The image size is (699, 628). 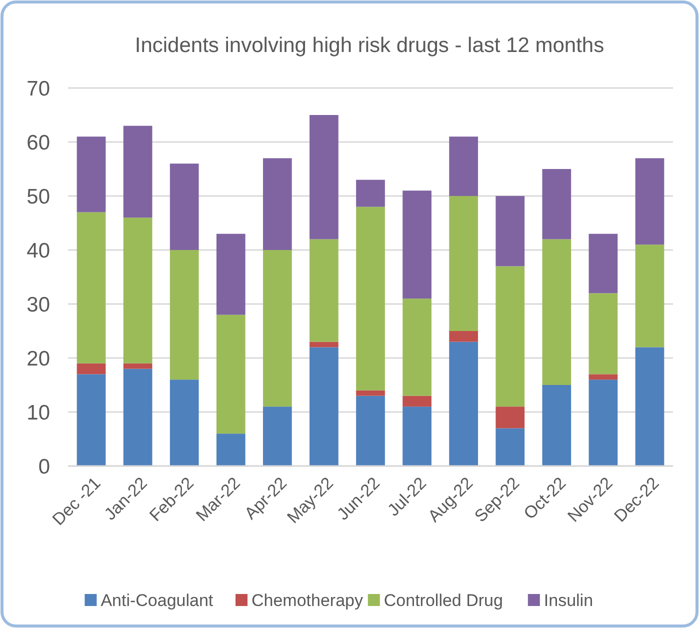 I want to click on legend-label: Chemotherapy, so click(x=308, y=600).